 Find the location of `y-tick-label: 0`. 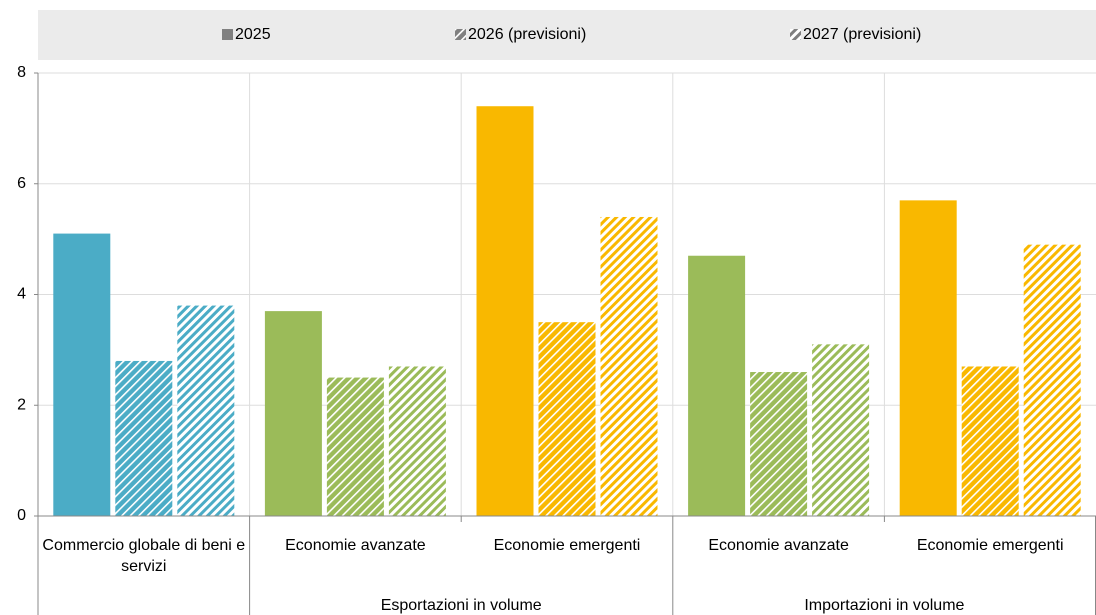

y-tick-label: 0 is located at coordinates (21, 515).